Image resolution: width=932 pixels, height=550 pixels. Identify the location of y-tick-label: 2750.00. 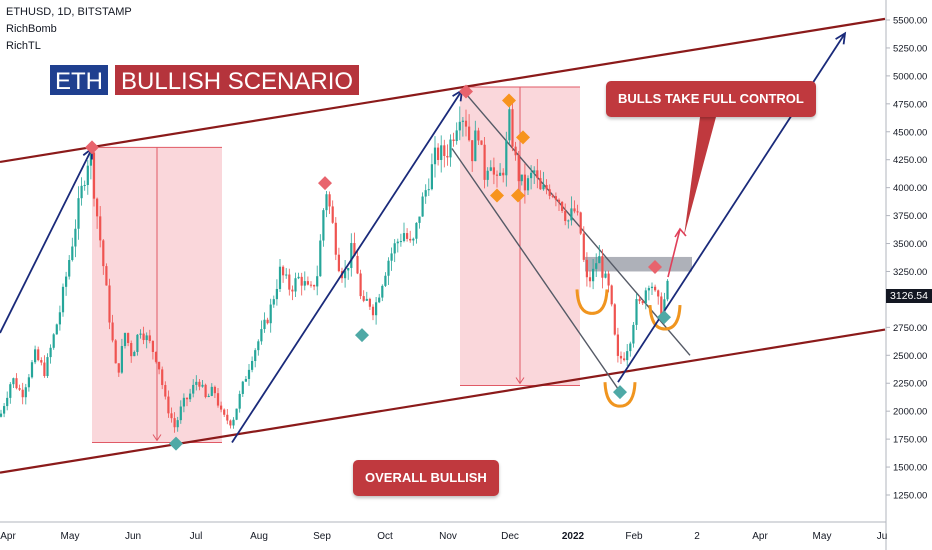
(910, 328).